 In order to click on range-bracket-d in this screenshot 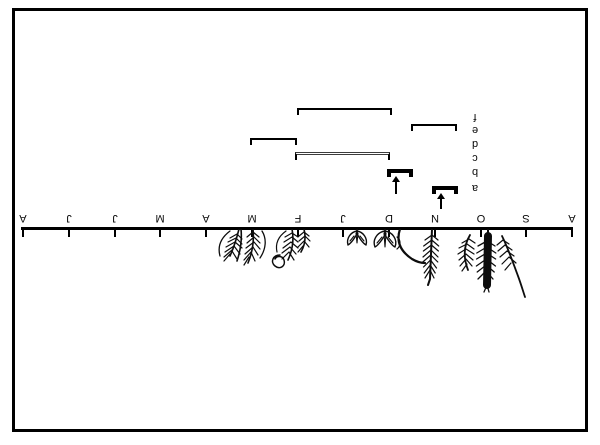, I will do `click(273, 141)`.